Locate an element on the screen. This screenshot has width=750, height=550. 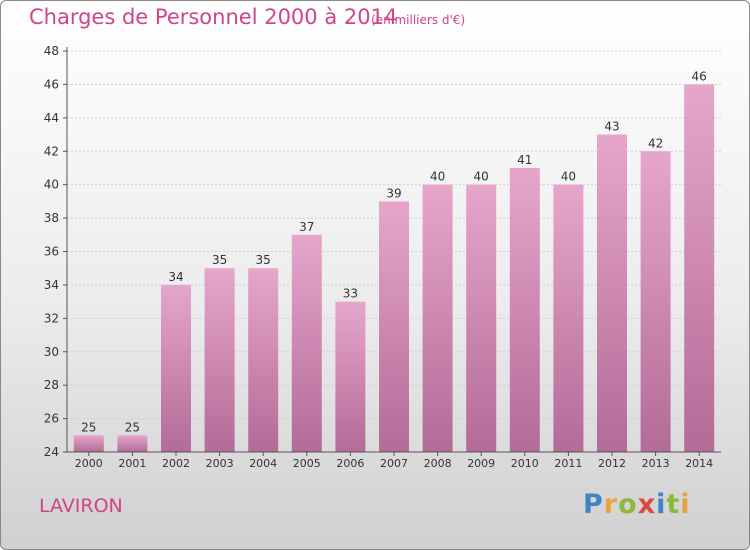
y-tick-label: 38 is located at coordinates (51, 218).